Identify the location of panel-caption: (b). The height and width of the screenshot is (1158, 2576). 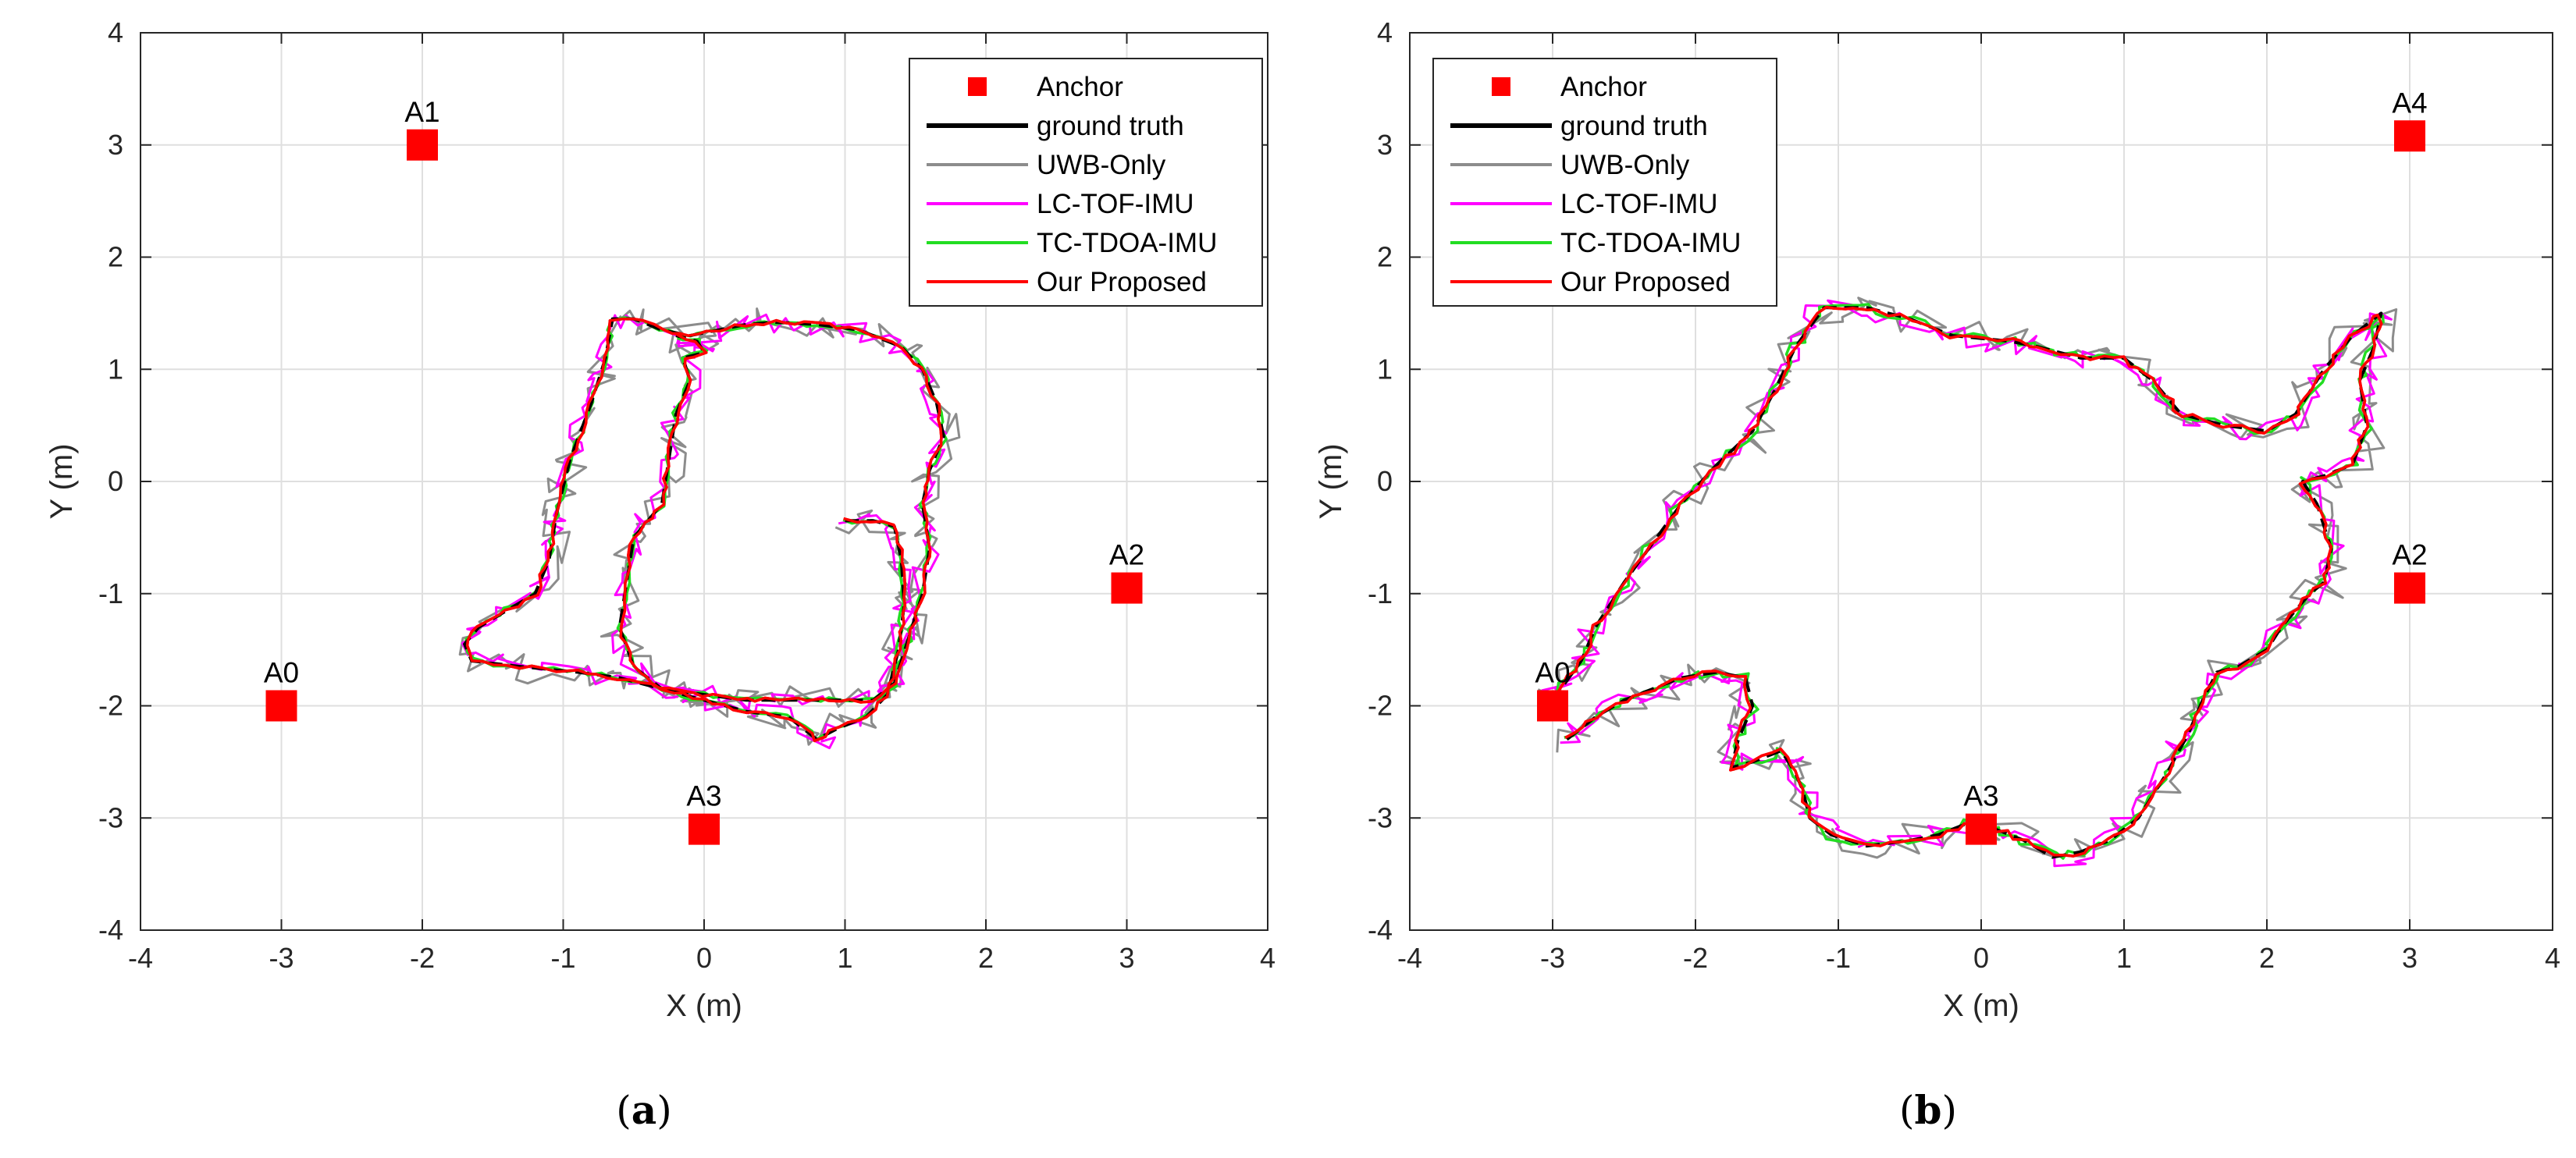
(1928, 1110).